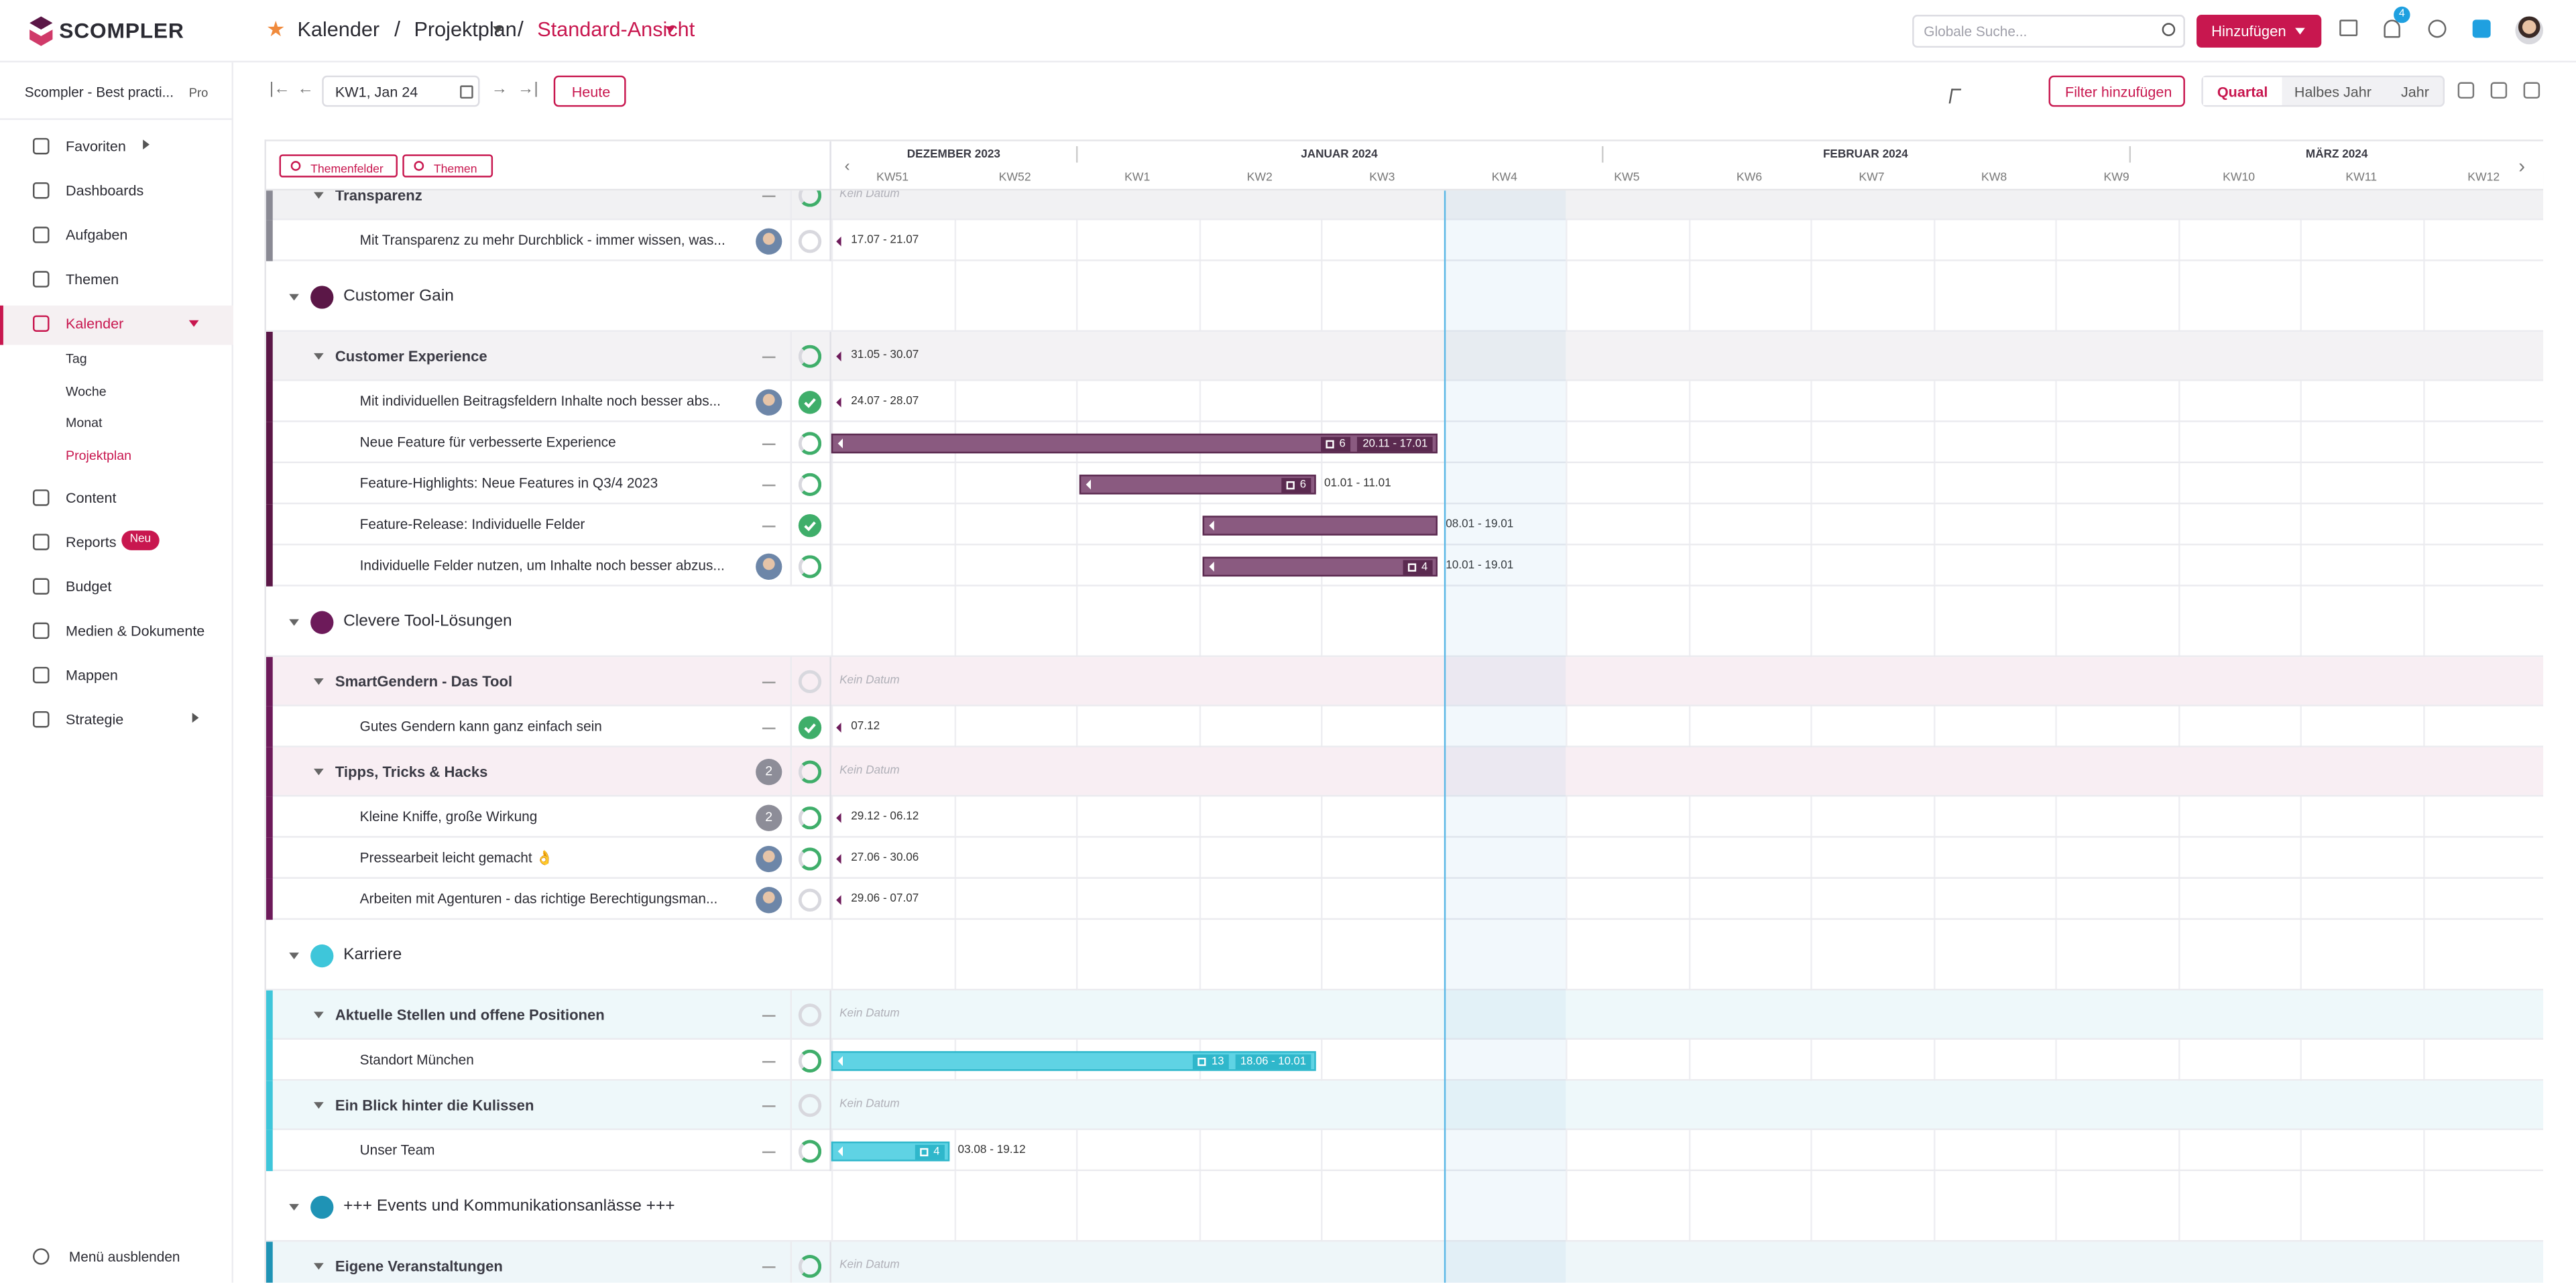 The image size is (2576, 1283). I want to click on week-field: KW1, Jan 24, so click(401, 91).